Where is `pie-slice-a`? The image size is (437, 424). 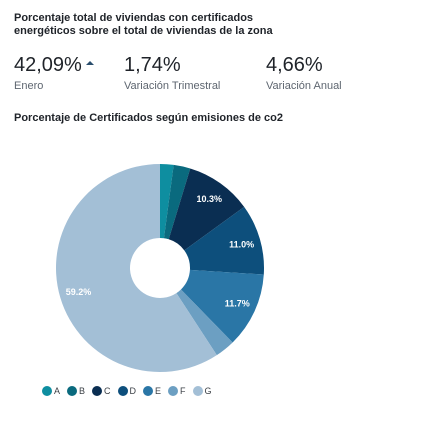
pie-slice-a is located at coordinates (167, 201).